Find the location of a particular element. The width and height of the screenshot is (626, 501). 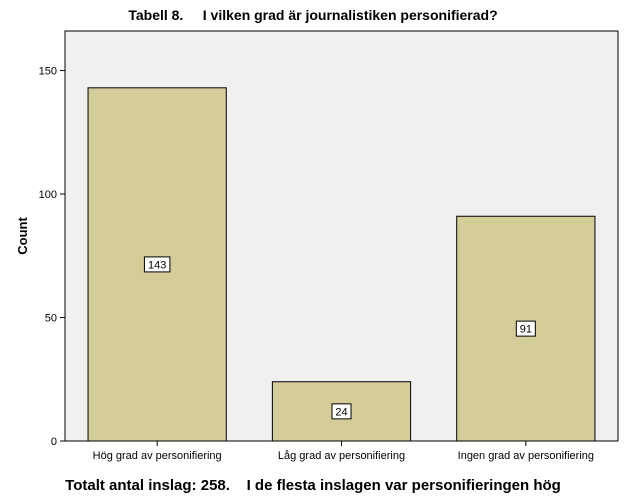

data-label: 143 is located at coordinates (157, 264).